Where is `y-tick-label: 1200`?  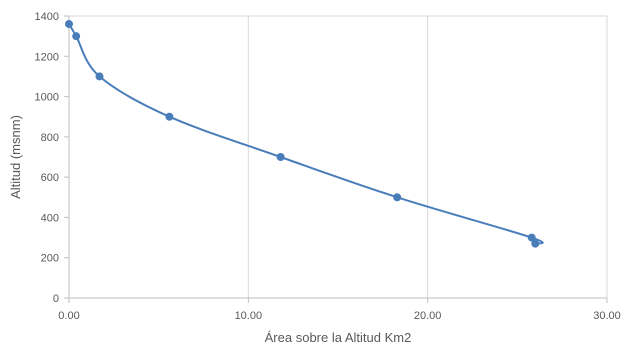
y-tick-label: 1200 is located at coordinates (47, 57).